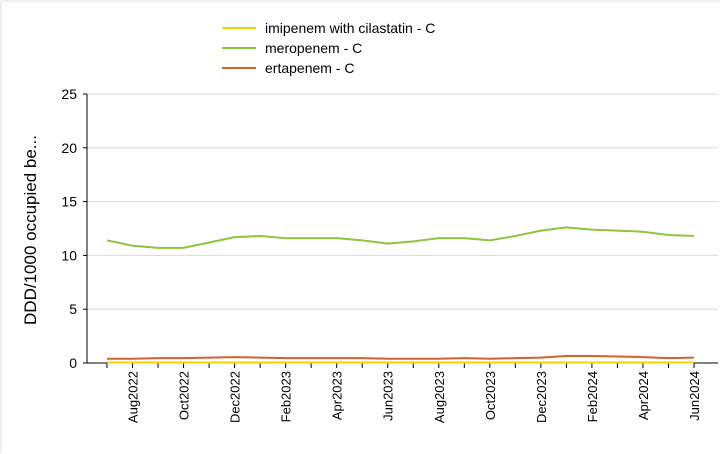  Describe the element at coordinates (286, 396) in the screenshot. I see `x-tick-label: Feb2023` at that location.